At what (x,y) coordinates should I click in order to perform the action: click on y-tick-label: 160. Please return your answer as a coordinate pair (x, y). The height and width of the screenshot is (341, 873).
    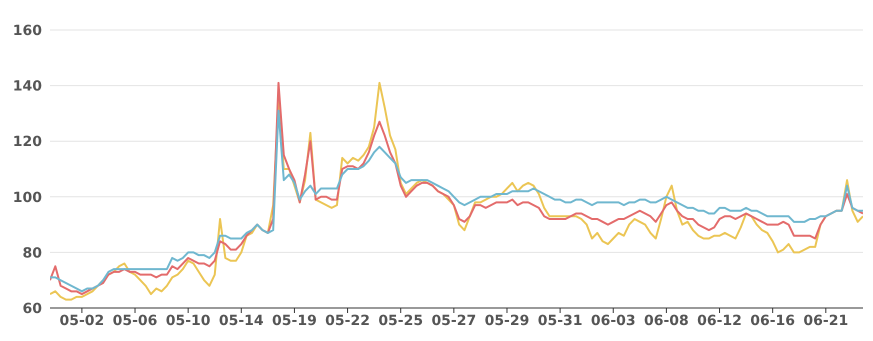
    Looking at the image, I should click on (27, 30).